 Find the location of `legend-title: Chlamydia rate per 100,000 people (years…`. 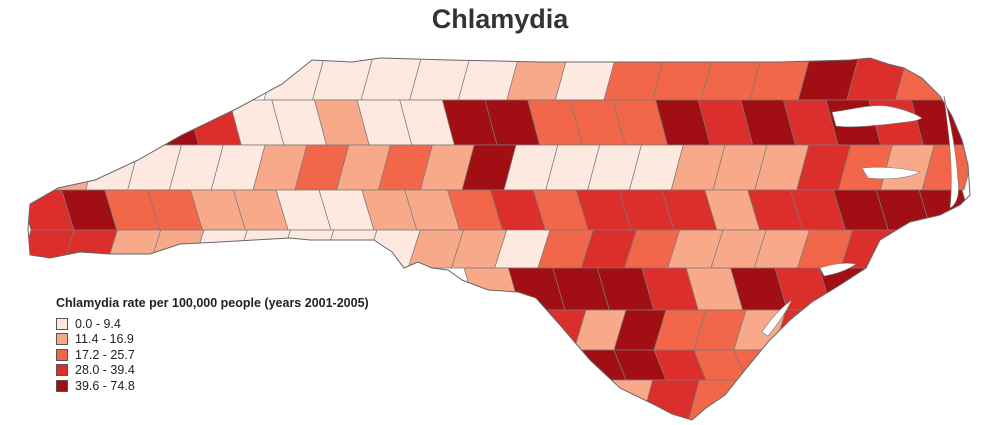

legend-title: Chlamydia rate per 100,000 people (years… is located at coordinates (212, 303).